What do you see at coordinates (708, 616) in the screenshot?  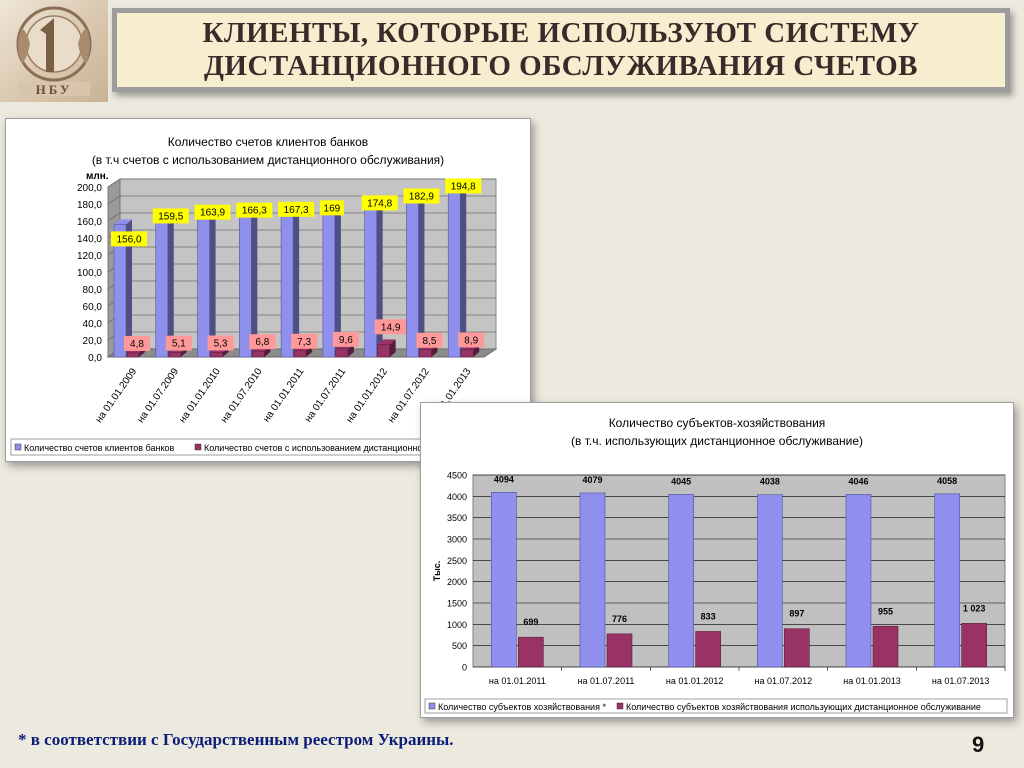 I see `data-label-remote-entities: 833` at bounding box center [708, 616].